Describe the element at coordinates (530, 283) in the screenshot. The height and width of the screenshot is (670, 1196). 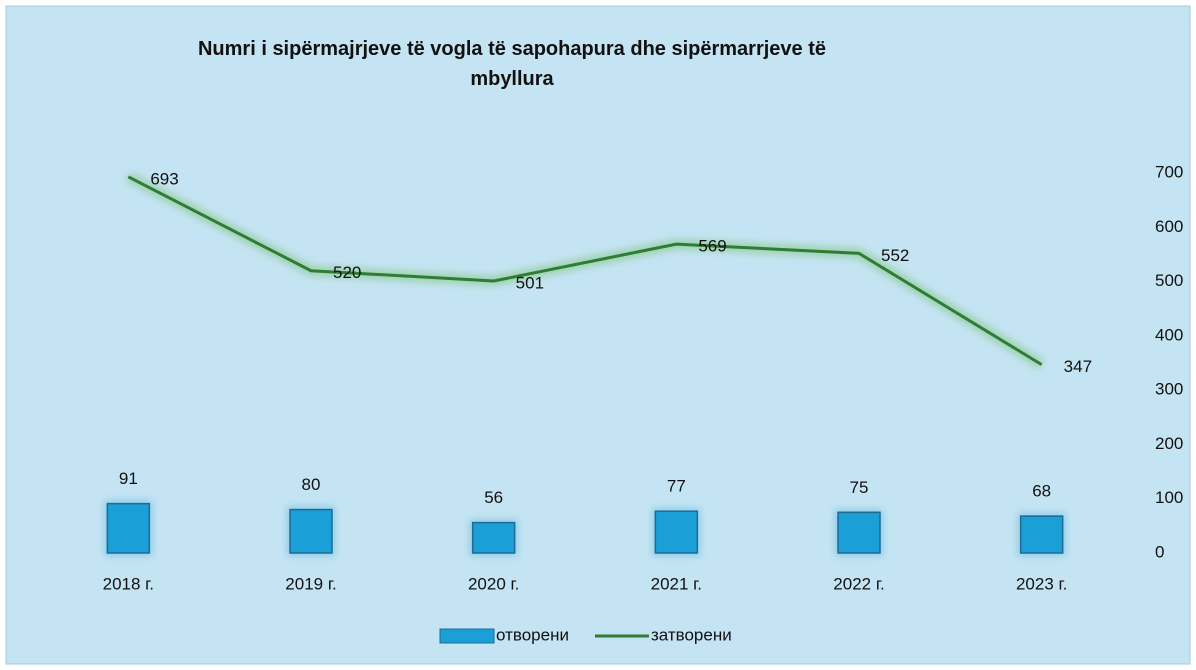
I see `data-label: 501` at that location.